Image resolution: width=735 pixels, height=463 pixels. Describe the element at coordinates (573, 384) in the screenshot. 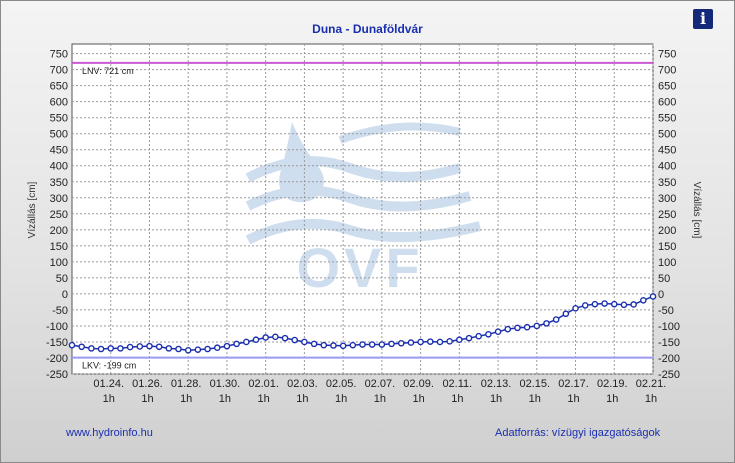

I see `x-tick-label-date: 02.17.` at that location.